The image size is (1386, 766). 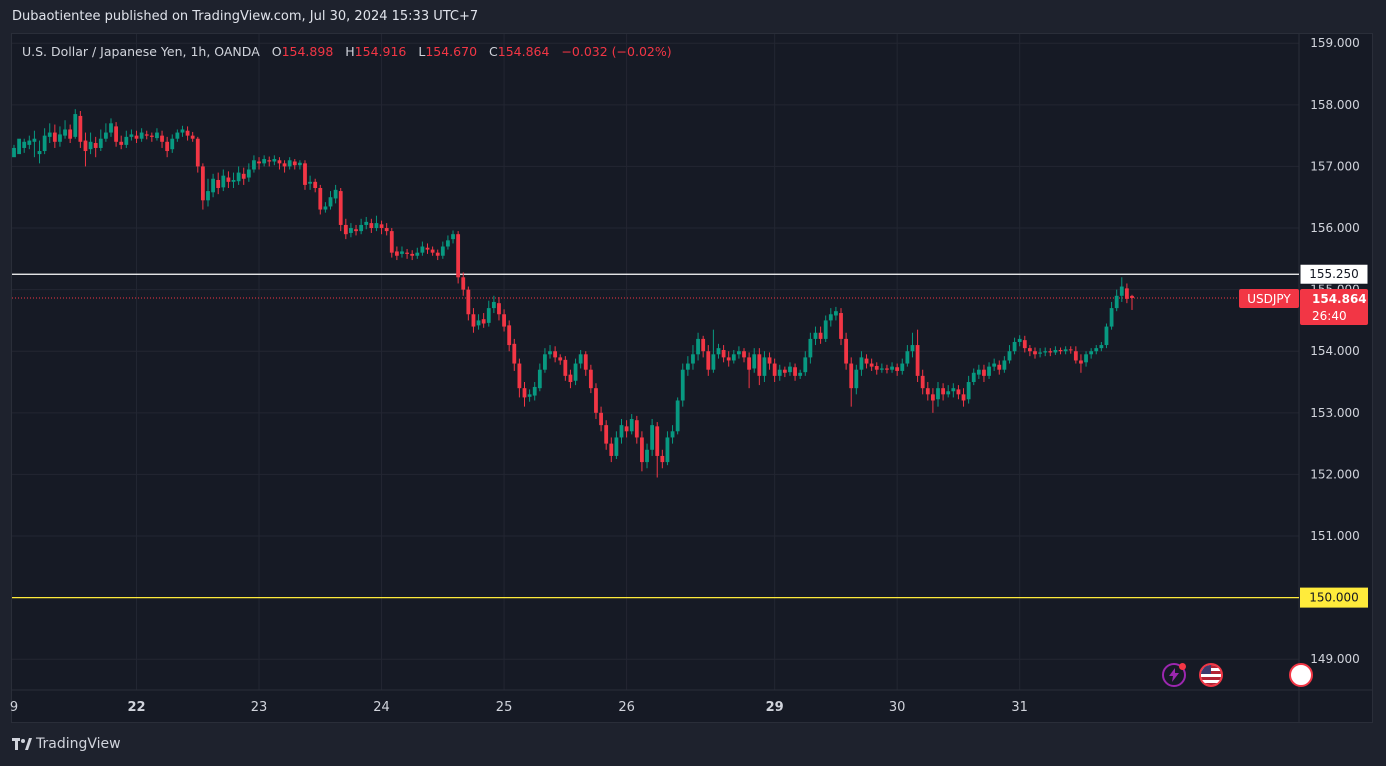 I want to click on legend-high-label: H, so click(x=350, y=51).